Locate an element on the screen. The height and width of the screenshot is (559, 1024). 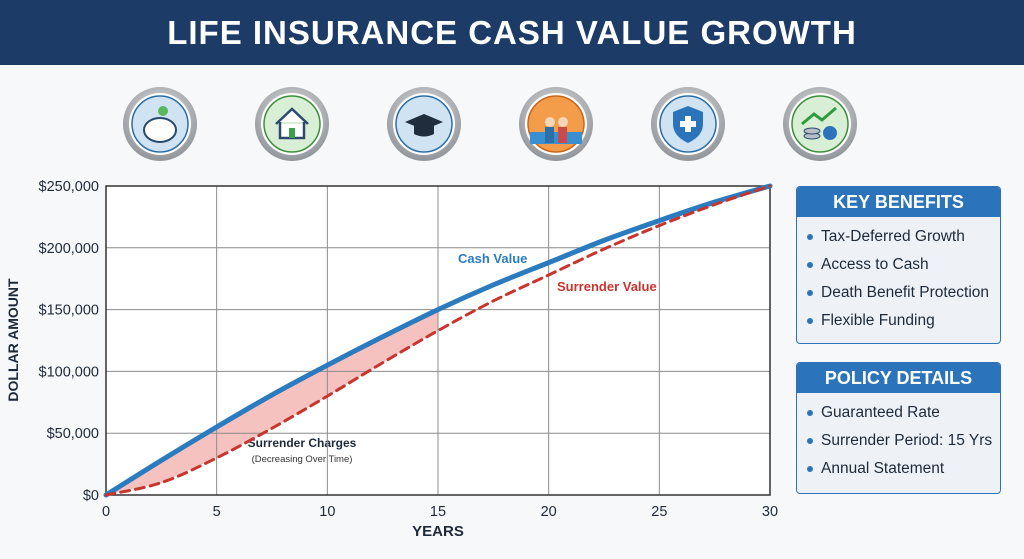
panel-item: Annual Statement is located at coordinates (898, 469).